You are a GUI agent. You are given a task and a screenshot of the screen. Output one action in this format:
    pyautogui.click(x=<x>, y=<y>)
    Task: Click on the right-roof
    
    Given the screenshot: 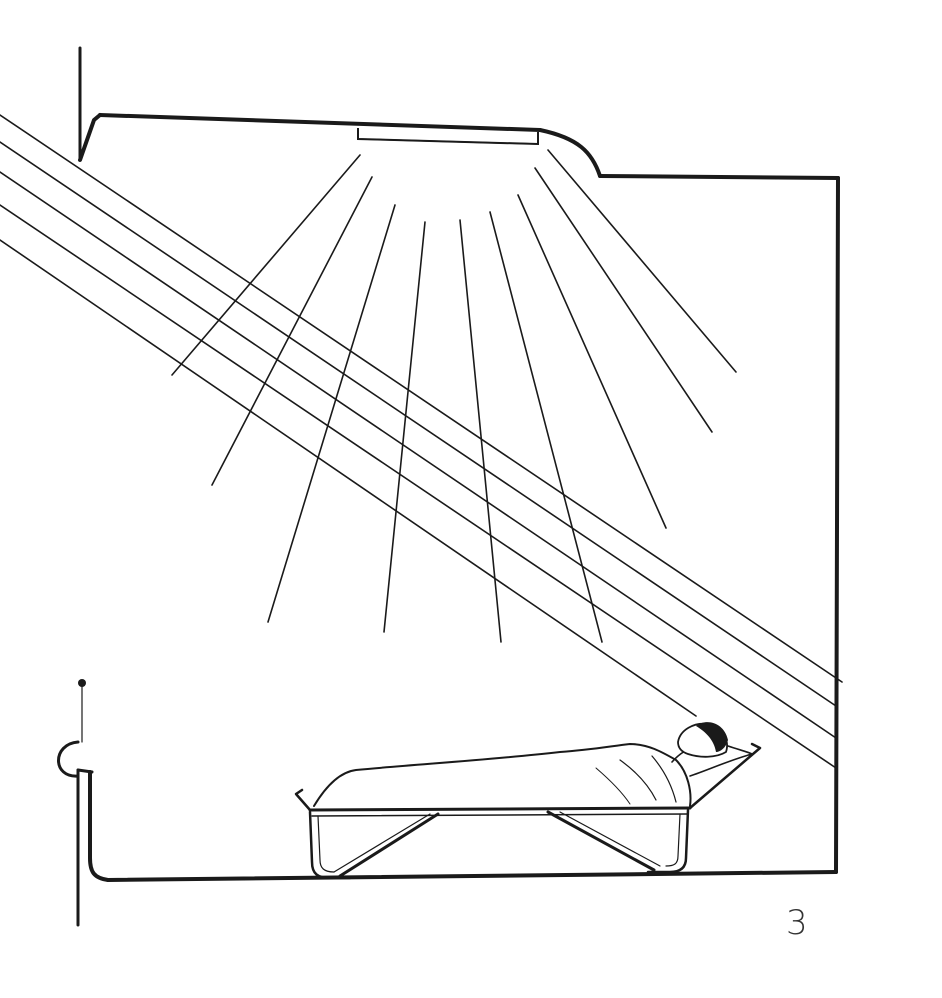 What is the action you would take?
    pyautogui.click(x=719, y=177)
    